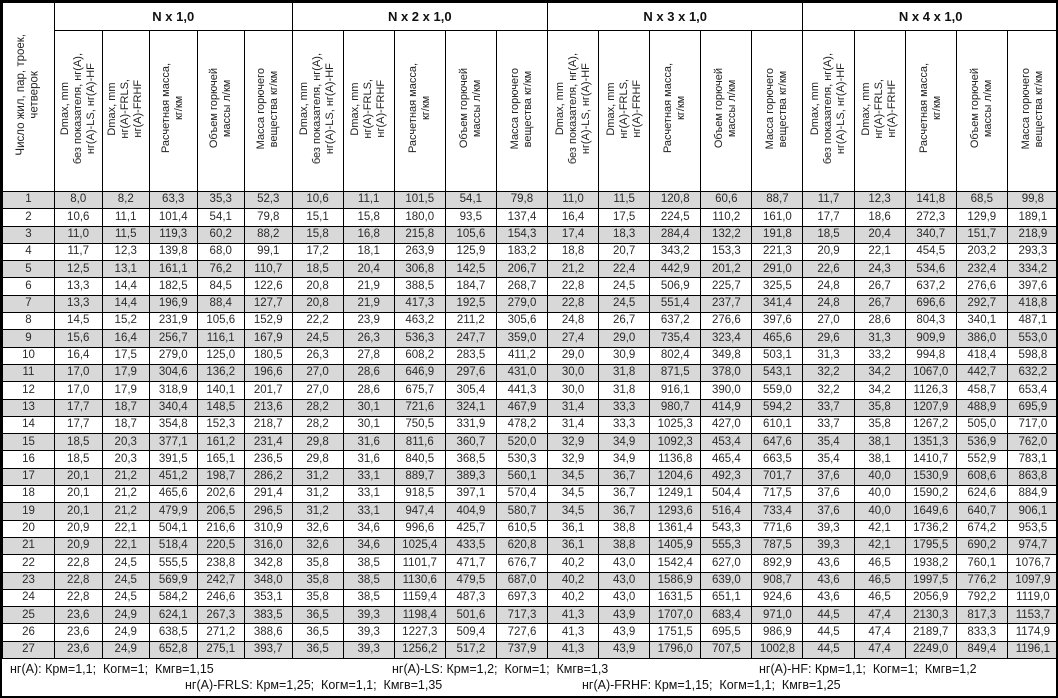  I want to click on value-cell: 397,6, so click(1031, 286).